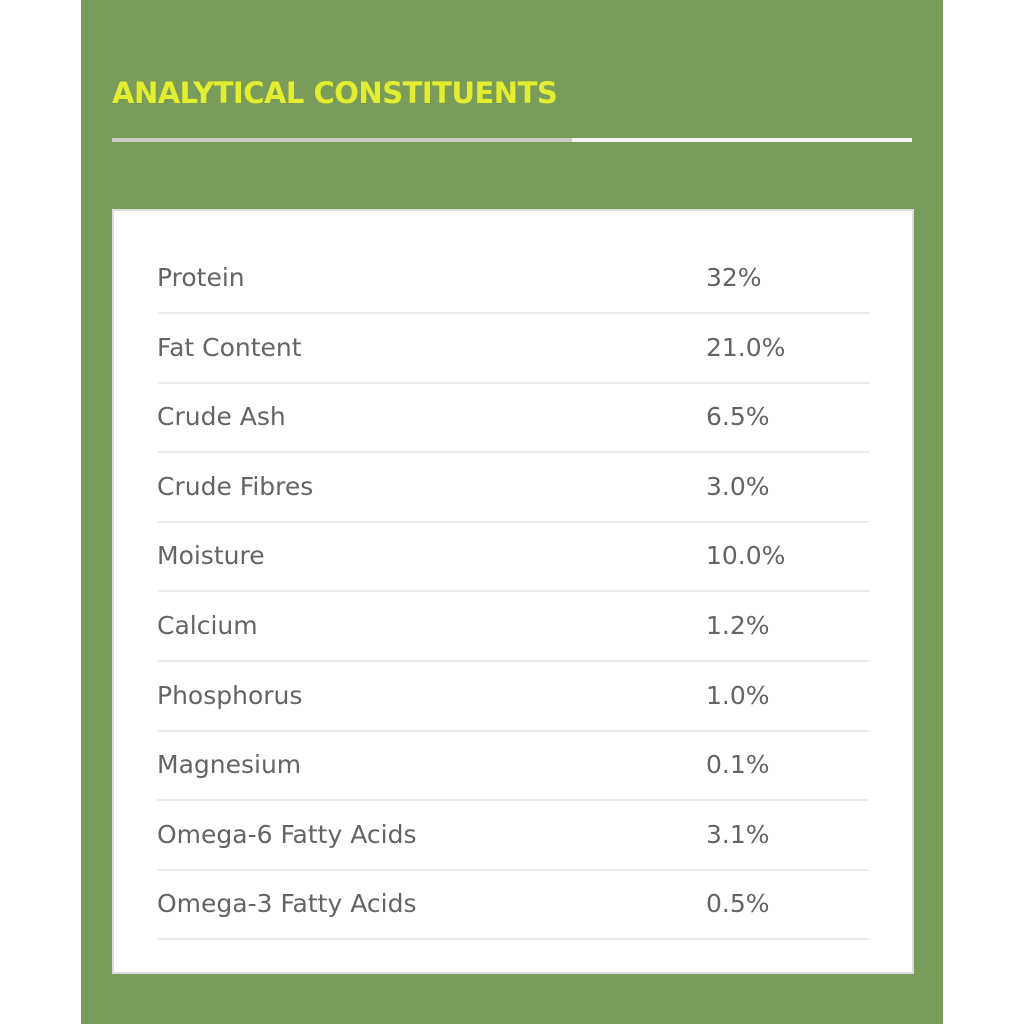 The height and width of the screenshot is (1024, 1024). I want to click on constituent-value: 3.0%, so click(738, 486).